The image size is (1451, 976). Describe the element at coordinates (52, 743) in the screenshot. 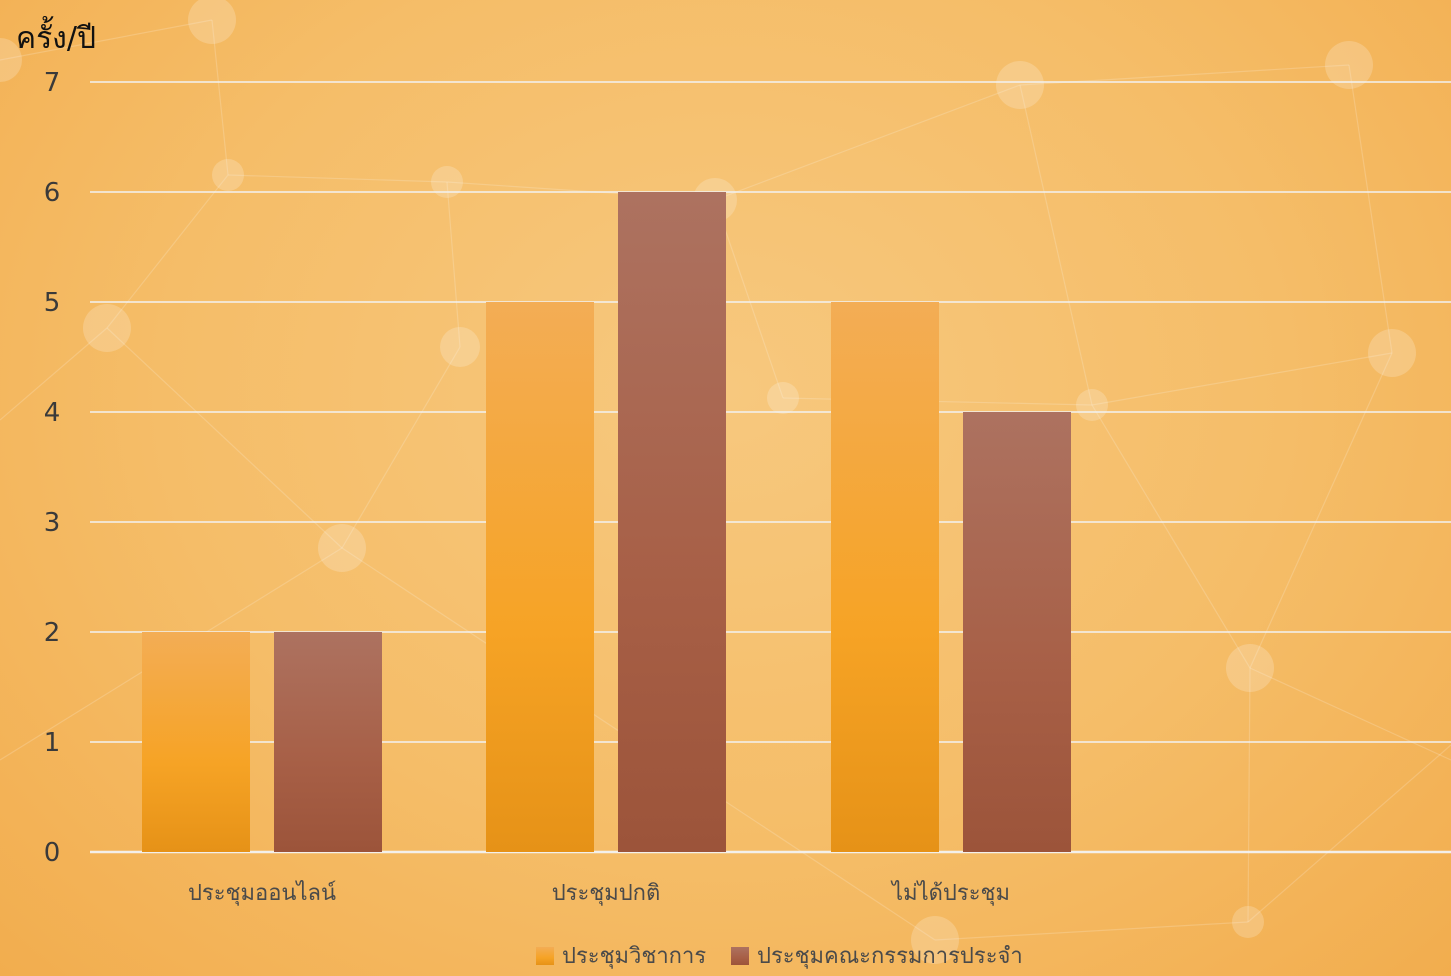

I see `y-tick-label: 1` at that location.